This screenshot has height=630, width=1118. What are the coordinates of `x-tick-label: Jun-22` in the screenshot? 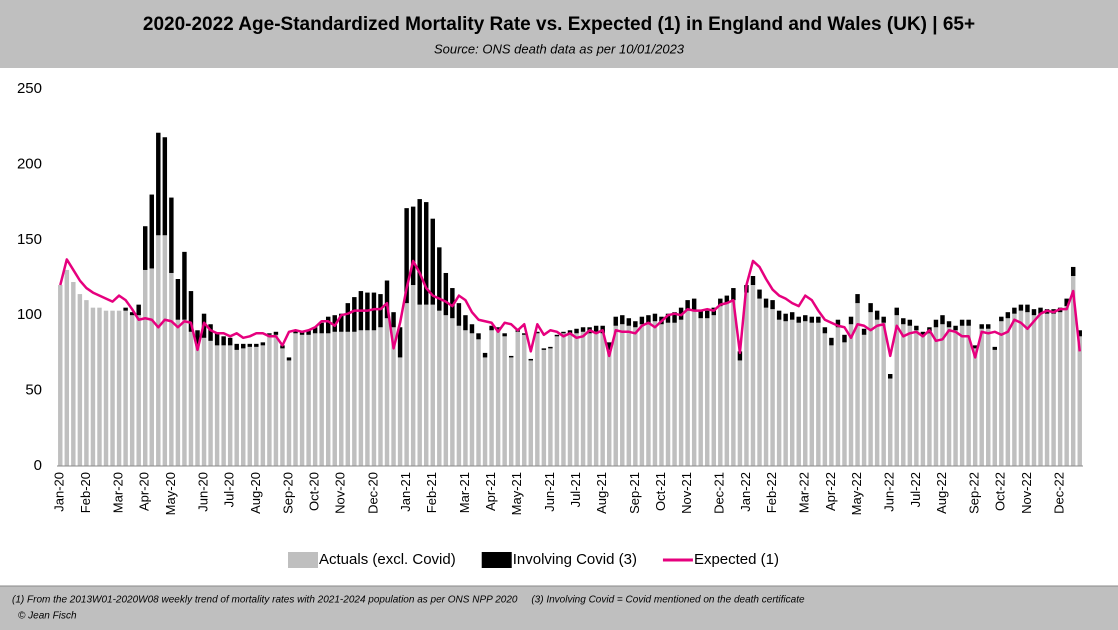 It's located at (889, 492).